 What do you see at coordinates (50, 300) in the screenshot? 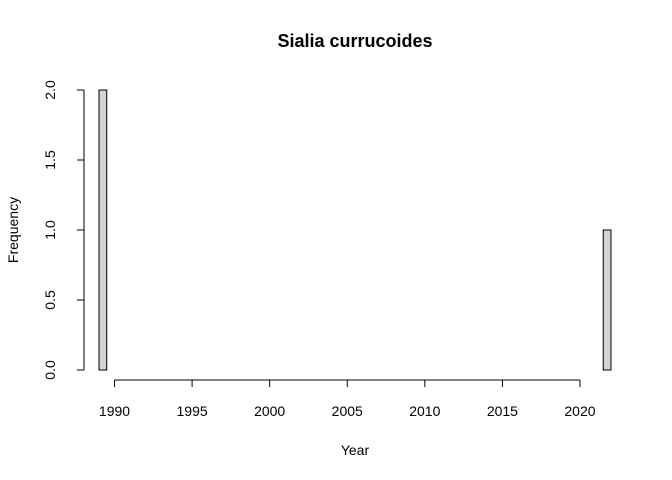
I see `y-tick-label: 0.5` at bounding box center [50, 300].